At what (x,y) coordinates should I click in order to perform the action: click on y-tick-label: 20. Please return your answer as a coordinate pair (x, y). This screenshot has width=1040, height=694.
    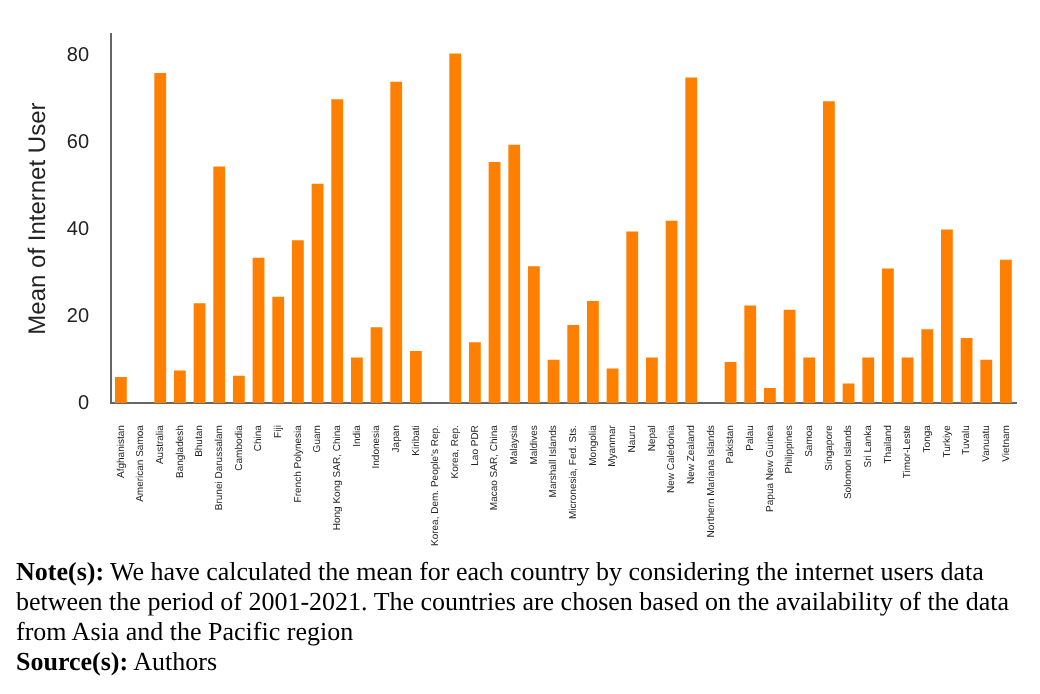
    Looking at the image, I should click on (78, 316).